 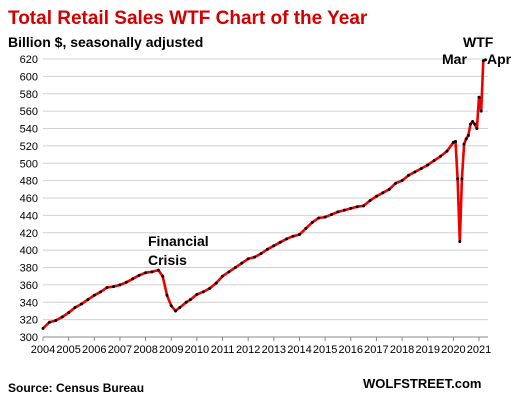 I want to click on x-tick-label: 2021, so click(x=479, y=350).